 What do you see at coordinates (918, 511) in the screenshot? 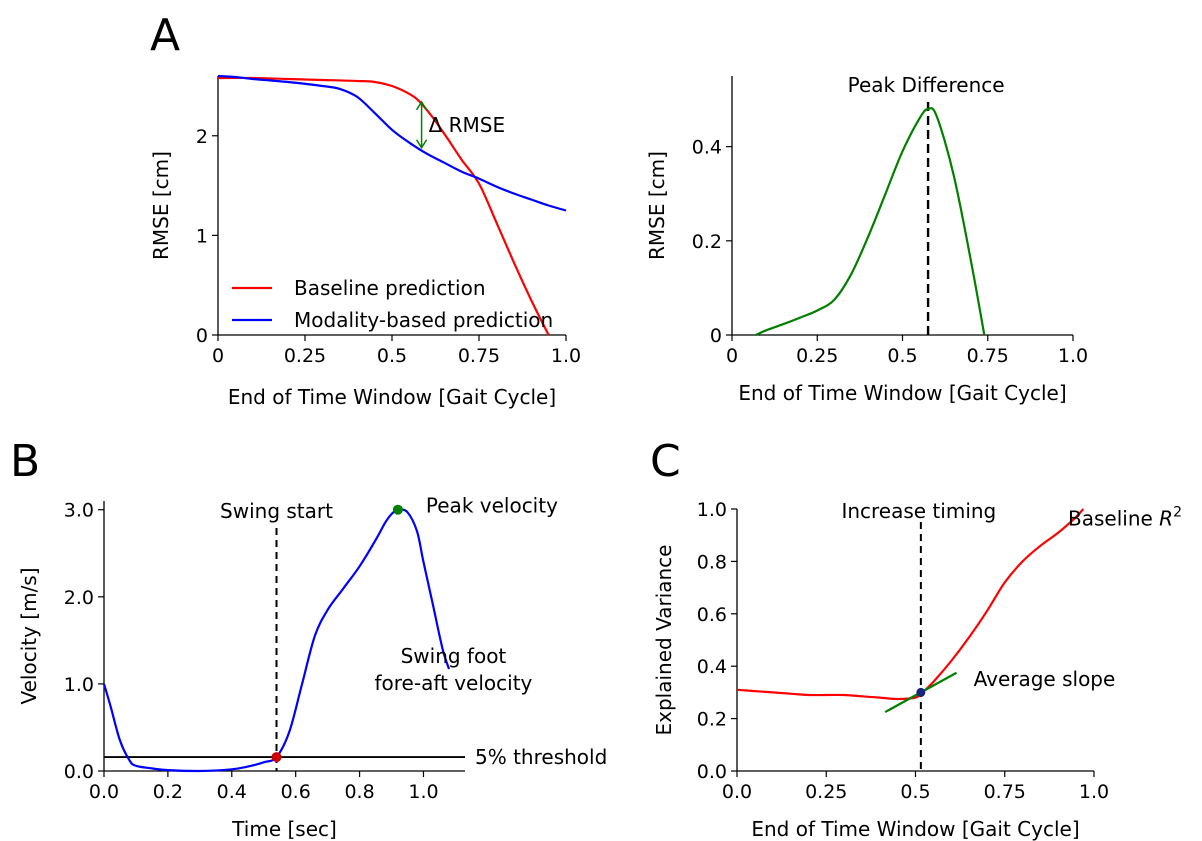
I see `increase-timing-label: Increase timing` at bounding box center [918, 511].